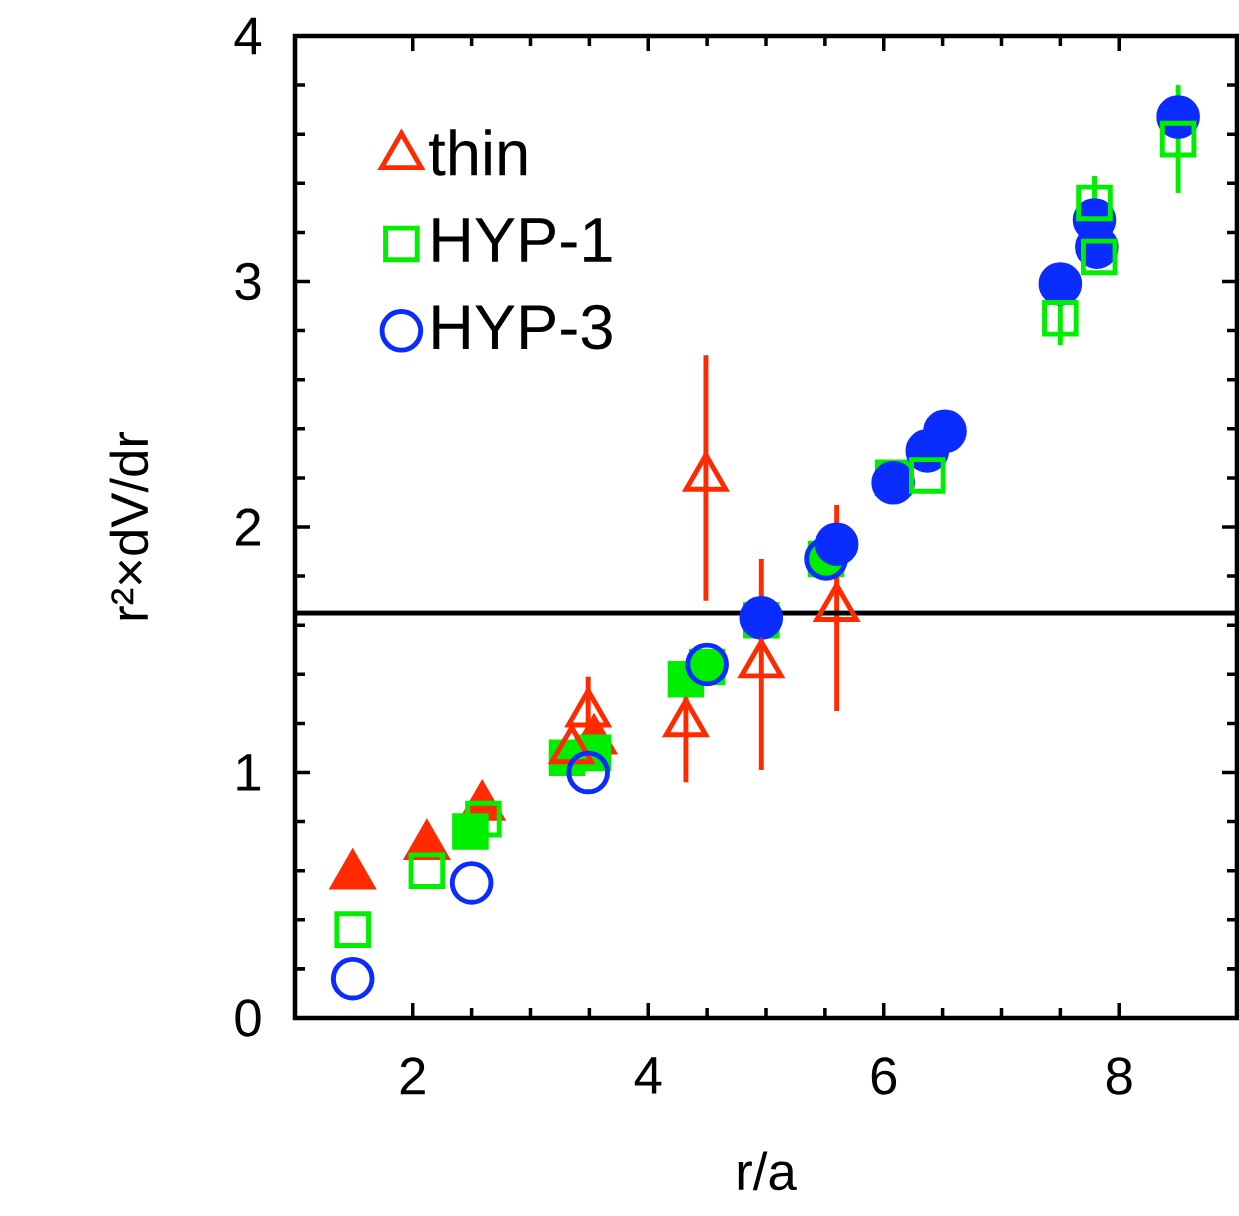  Describe the element at coordinates (884, 1076) in the screenshot. I see `x-tick-label: 6` at that location.